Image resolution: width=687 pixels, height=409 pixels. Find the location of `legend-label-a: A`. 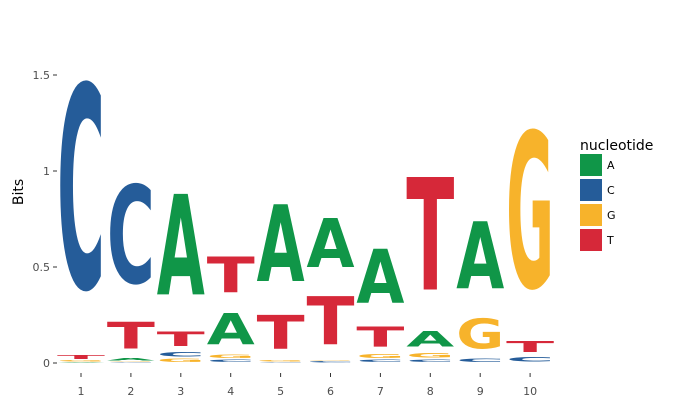

legend-label-a: A is located at coordinates (611, 165).